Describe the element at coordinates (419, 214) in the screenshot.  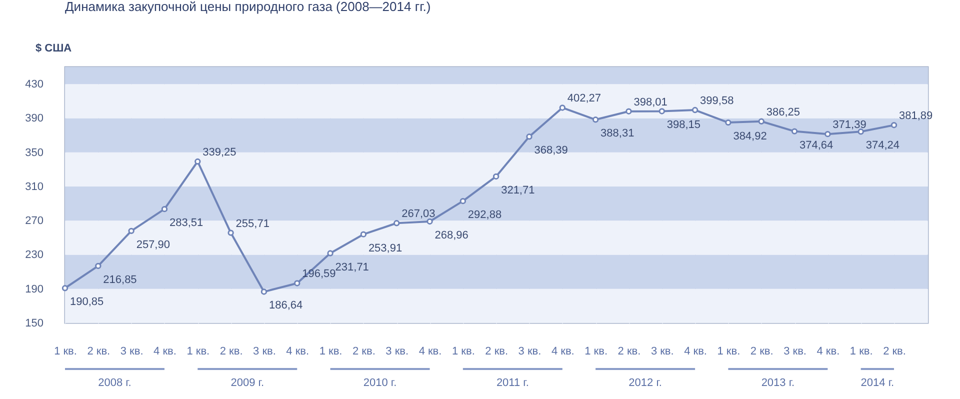
I see `data-label: 267,03` at that location.